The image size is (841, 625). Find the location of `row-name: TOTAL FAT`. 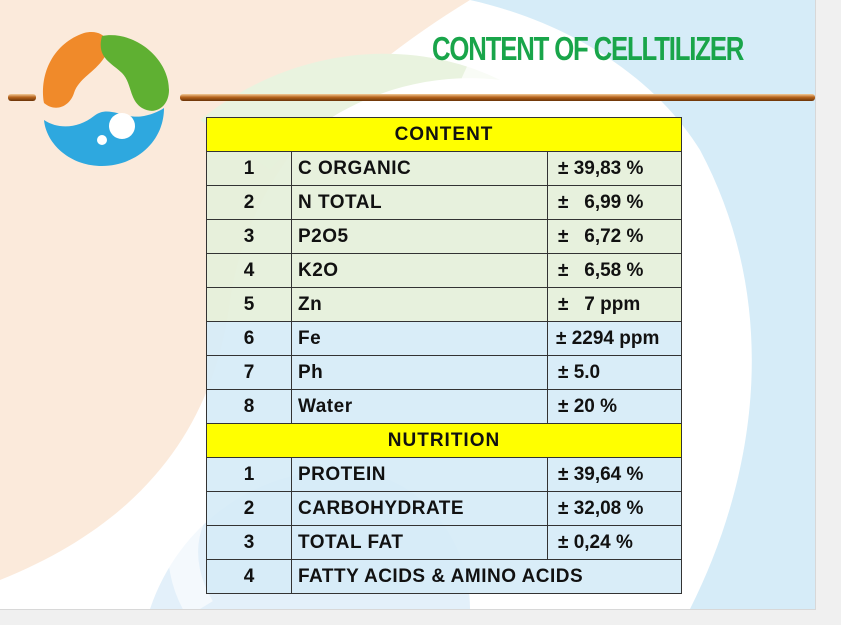

row-name: TOTAL FAT is located at coordinates (419, 542).